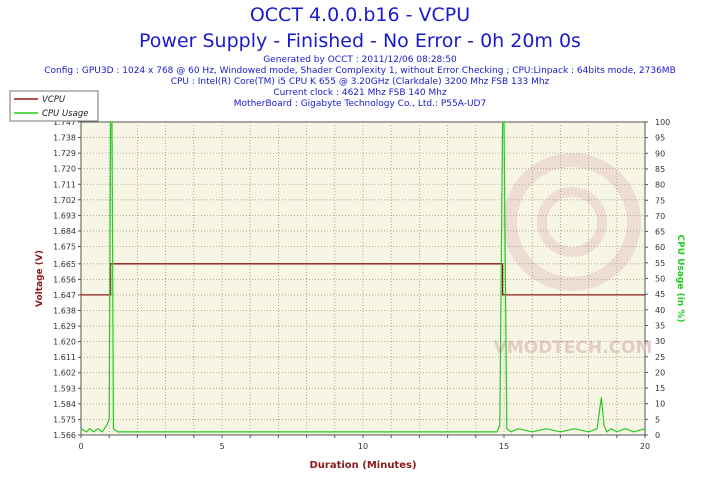 This screenshot has width=720, height=480. Describe the element at coordinates (660, 279) in the screenshot. I see `y2-tick-label: 50` at that location.